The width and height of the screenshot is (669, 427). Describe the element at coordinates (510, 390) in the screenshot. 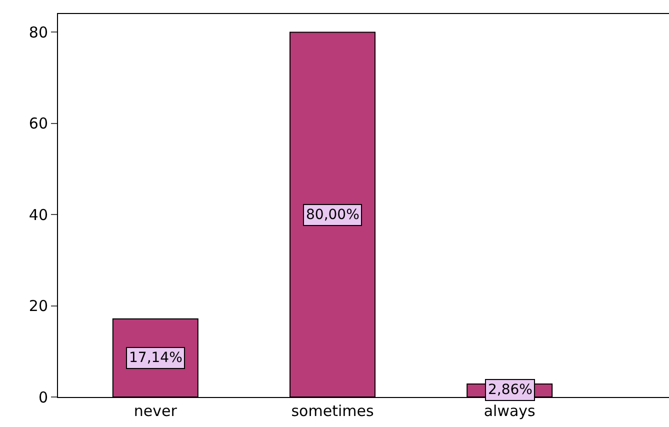

I see `data-label: 2,86%` at that location.